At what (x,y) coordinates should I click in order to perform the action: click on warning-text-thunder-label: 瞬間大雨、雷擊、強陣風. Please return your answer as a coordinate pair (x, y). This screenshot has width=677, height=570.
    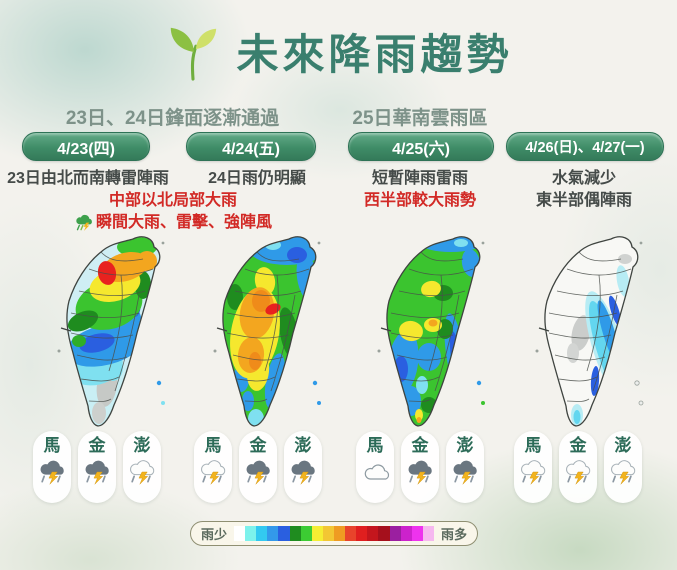
    Looking at the image, I should click on (183, 222).